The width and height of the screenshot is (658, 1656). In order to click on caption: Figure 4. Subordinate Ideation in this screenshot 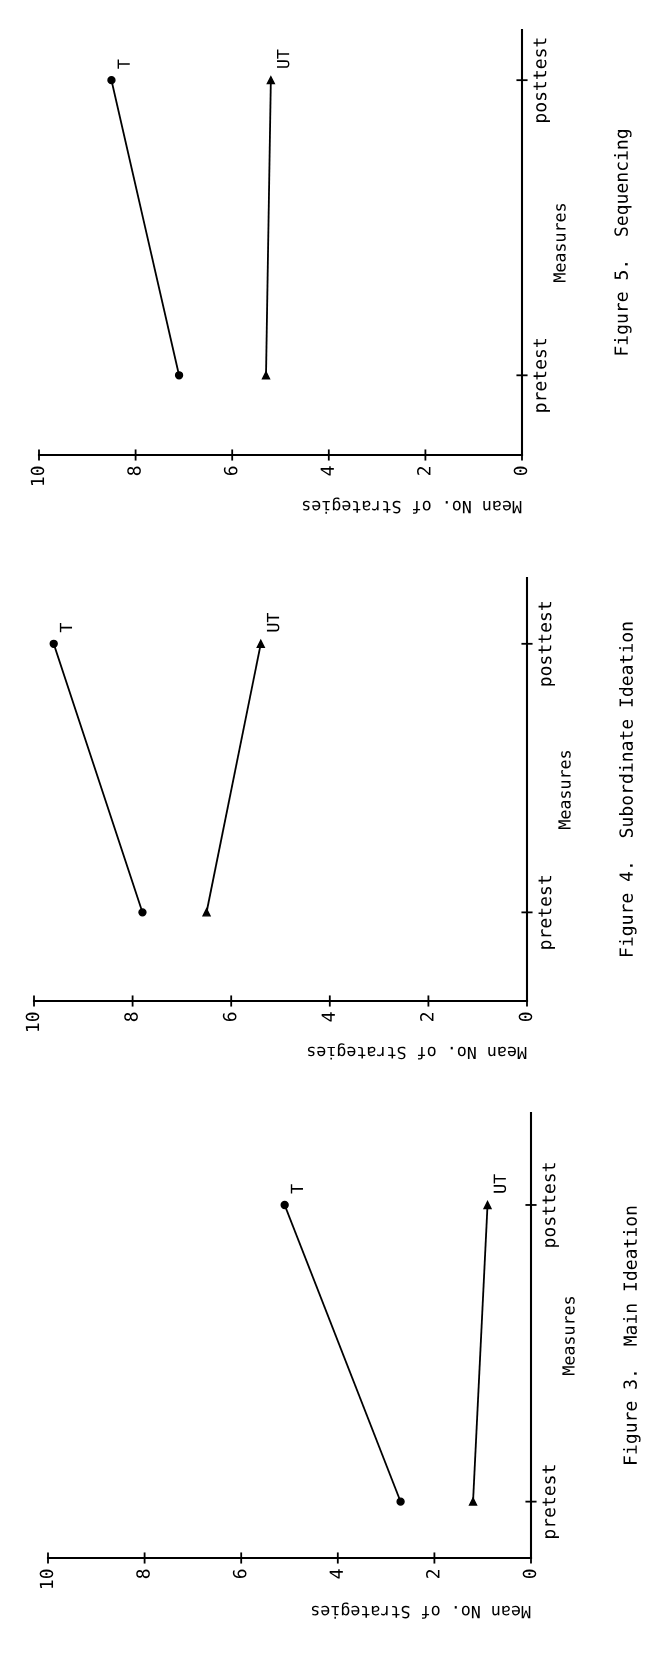, I will do `click(628, 789)`.